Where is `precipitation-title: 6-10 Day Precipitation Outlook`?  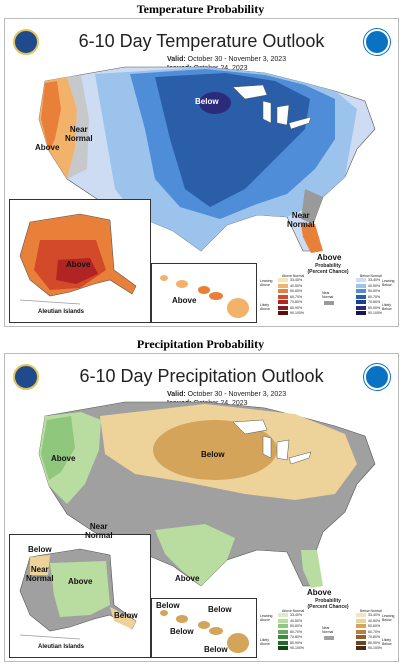 precipitation-title: 6-10 Day Precipitation Outlook is located at coordinates (201, 376).